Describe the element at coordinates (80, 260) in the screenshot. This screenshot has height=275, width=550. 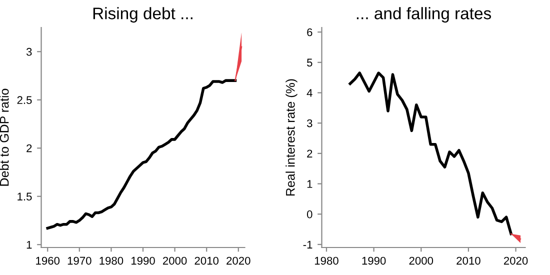
I see `x-tick-label: 1970` at that location.